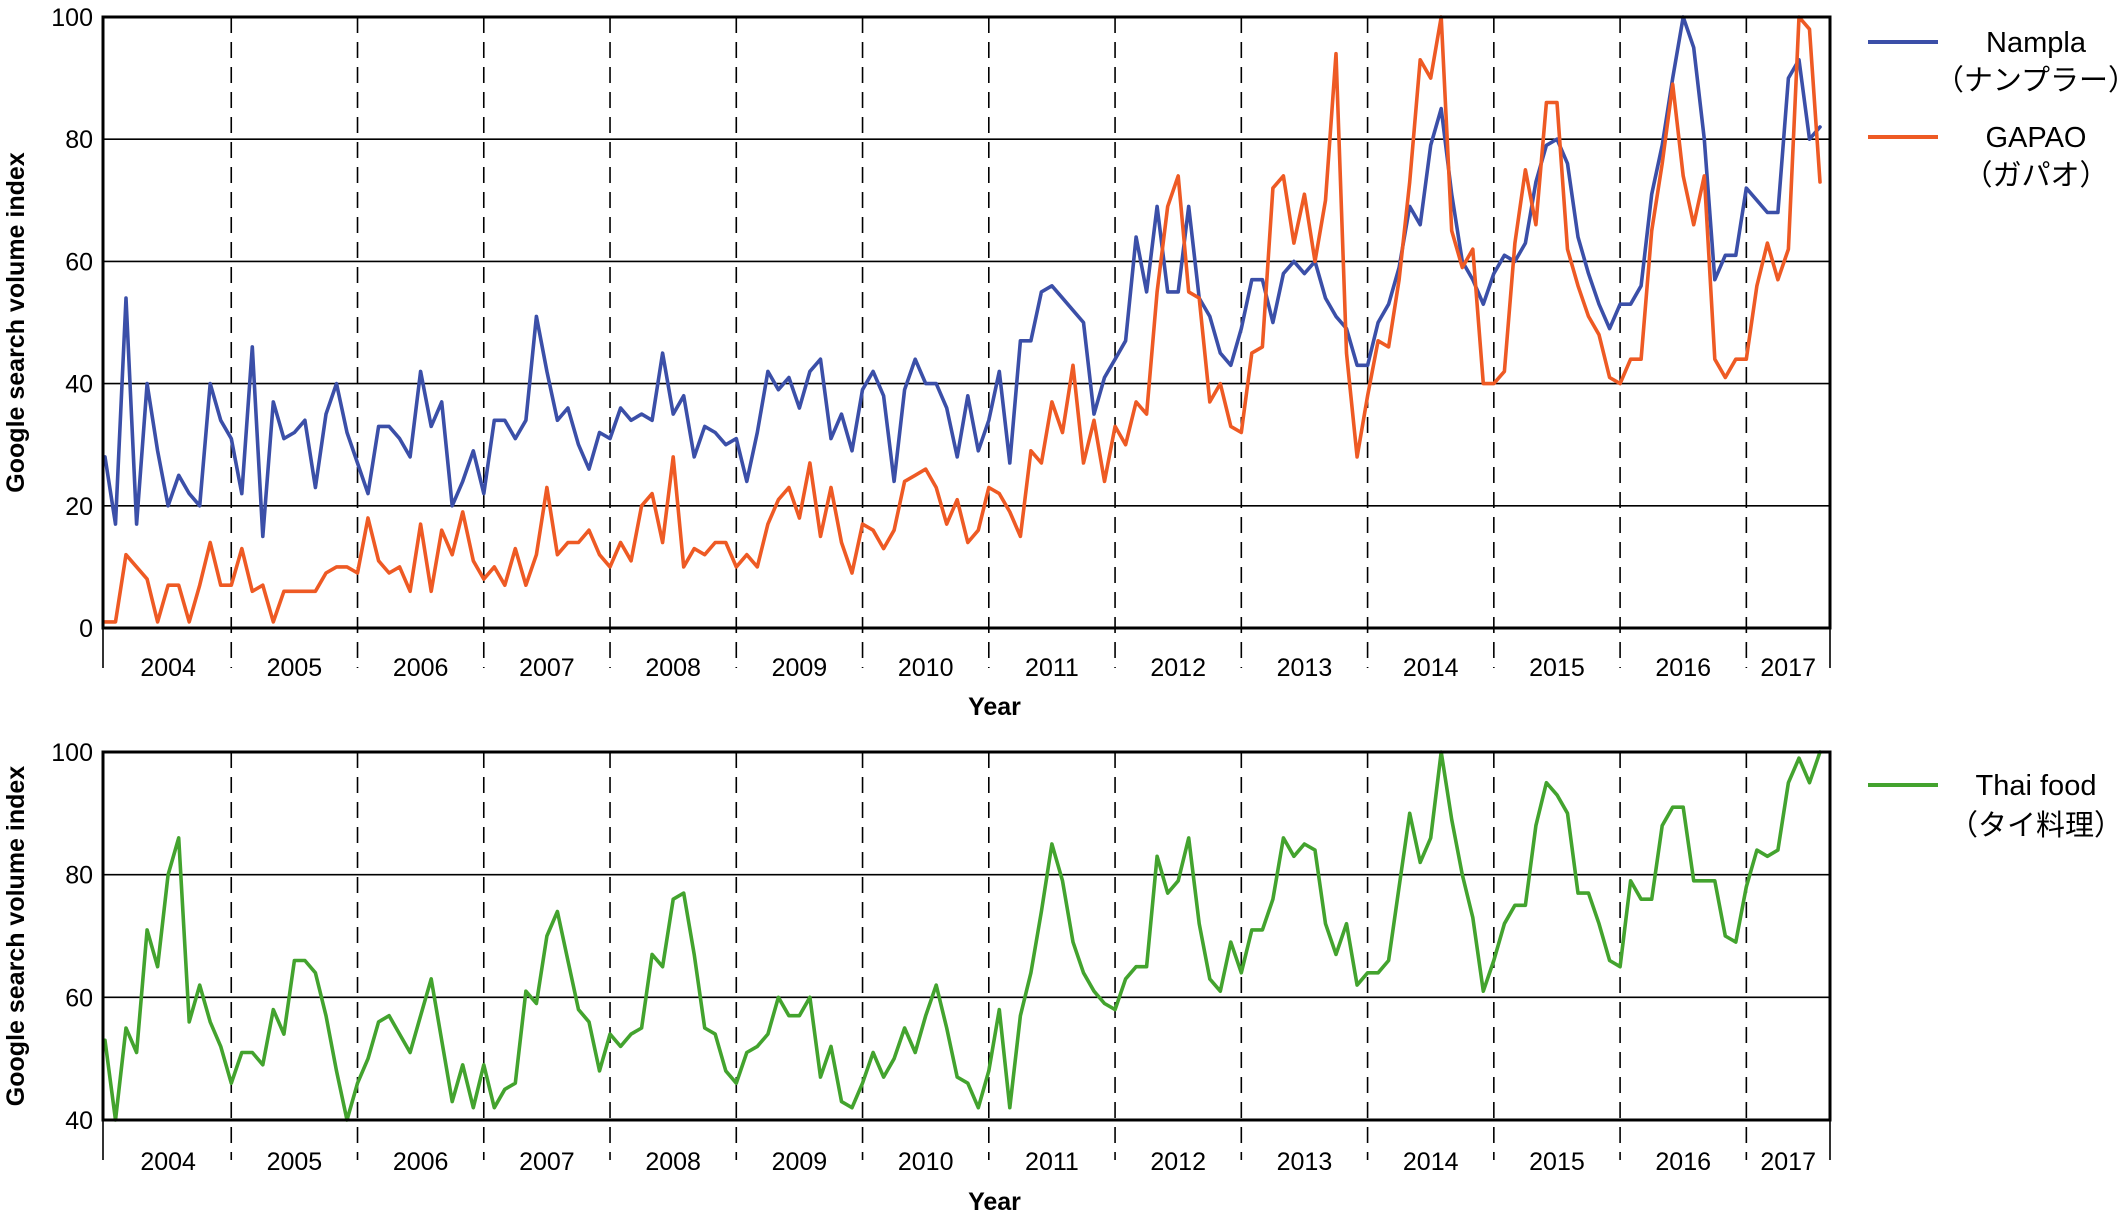  I want to click on legend-label-jp: （タイ料理）, so click(2036, 825).